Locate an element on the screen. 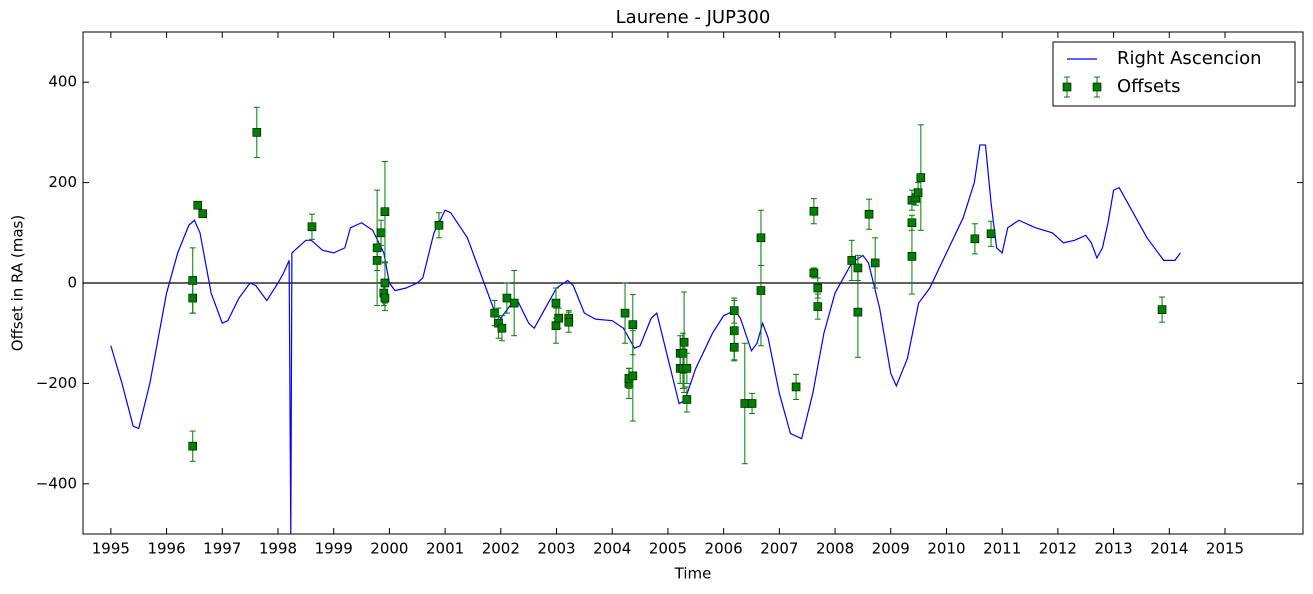  x-tick-label: 2010 is located at coordinates (946, 549).